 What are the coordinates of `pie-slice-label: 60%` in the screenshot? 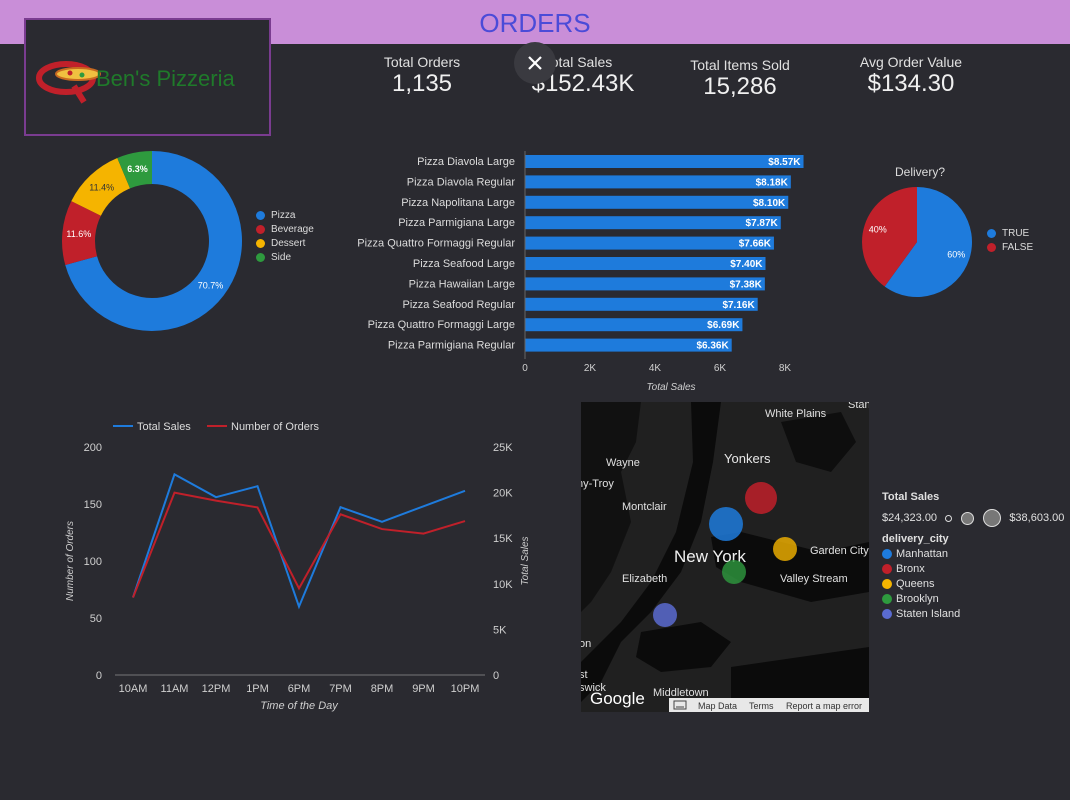 It's located at (956, 255).